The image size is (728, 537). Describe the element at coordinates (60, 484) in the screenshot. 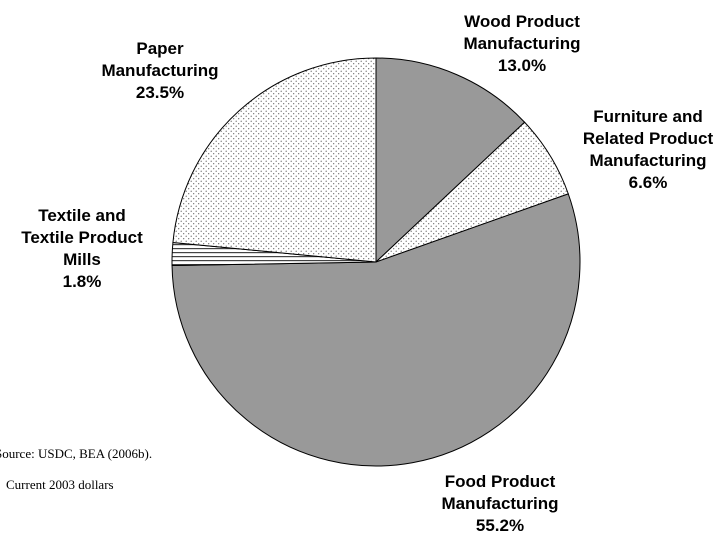

I see `units-note: Current 2003 dollars` at that location.